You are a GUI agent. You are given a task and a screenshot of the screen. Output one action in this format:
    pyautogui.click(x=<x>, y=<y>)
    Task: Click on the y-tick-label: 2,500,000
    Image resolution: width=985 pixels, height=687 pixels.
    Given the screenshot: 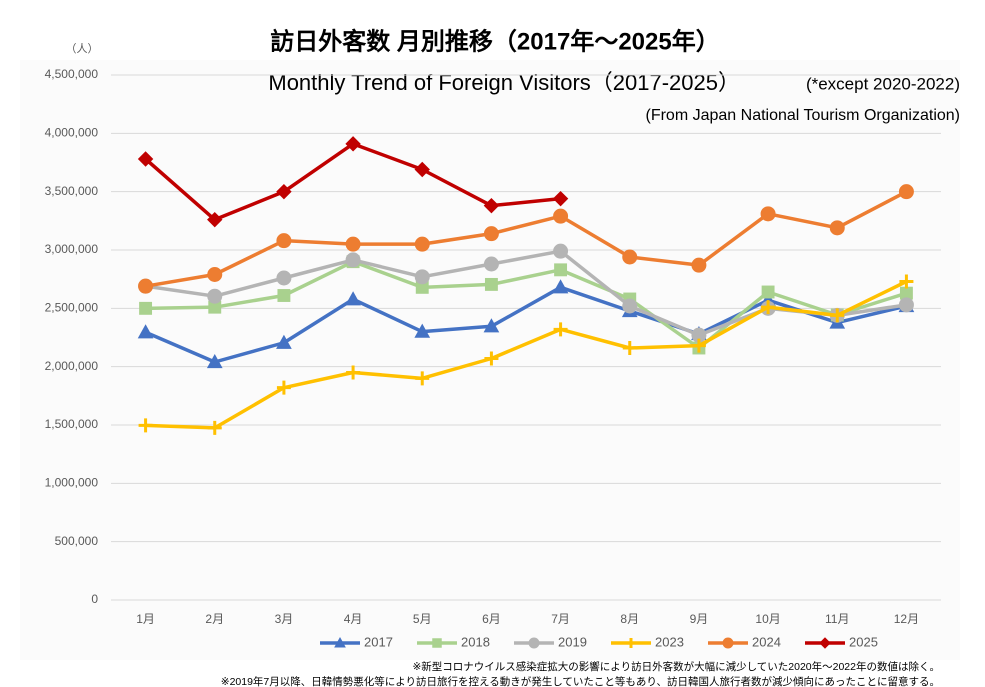 What is the action you would take?
    pyautogui.click(x=72, y=308)
    